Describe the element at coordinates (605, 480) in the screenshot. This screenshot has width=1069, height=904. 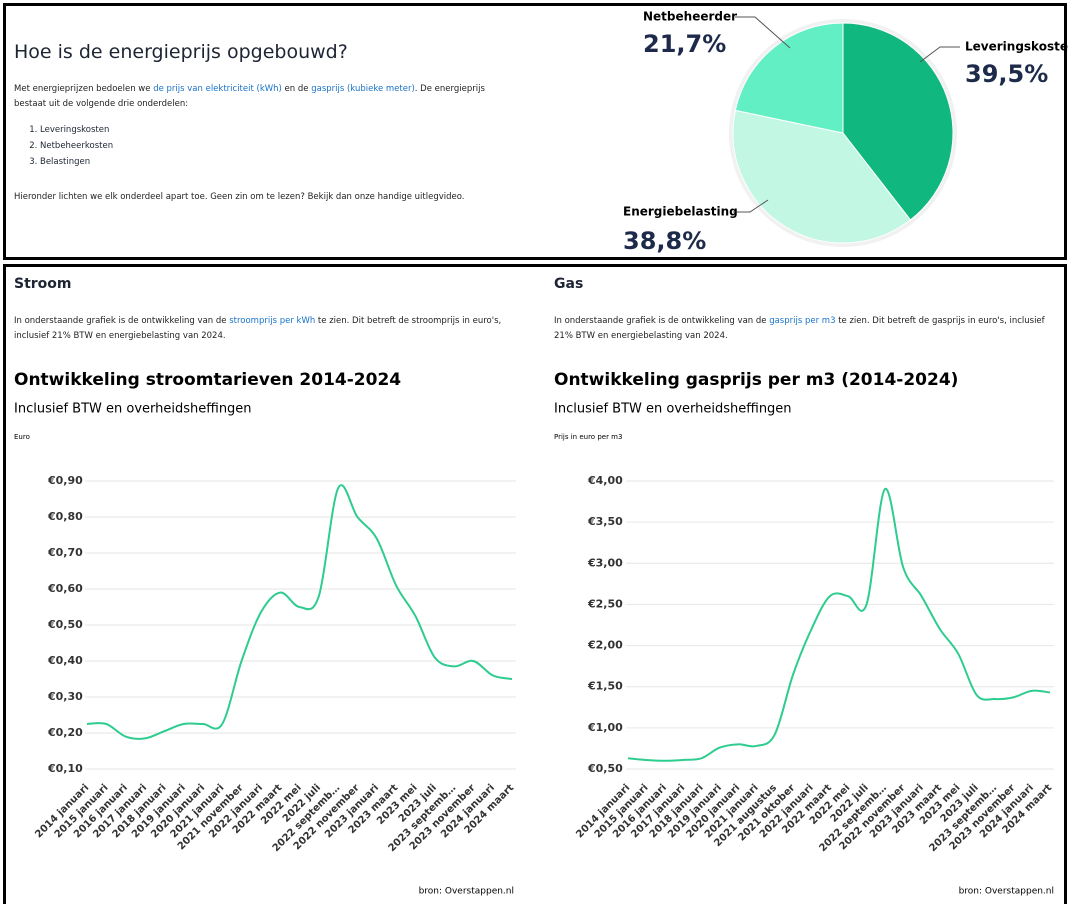
I see `y-tick-label: €4,00` at that location.